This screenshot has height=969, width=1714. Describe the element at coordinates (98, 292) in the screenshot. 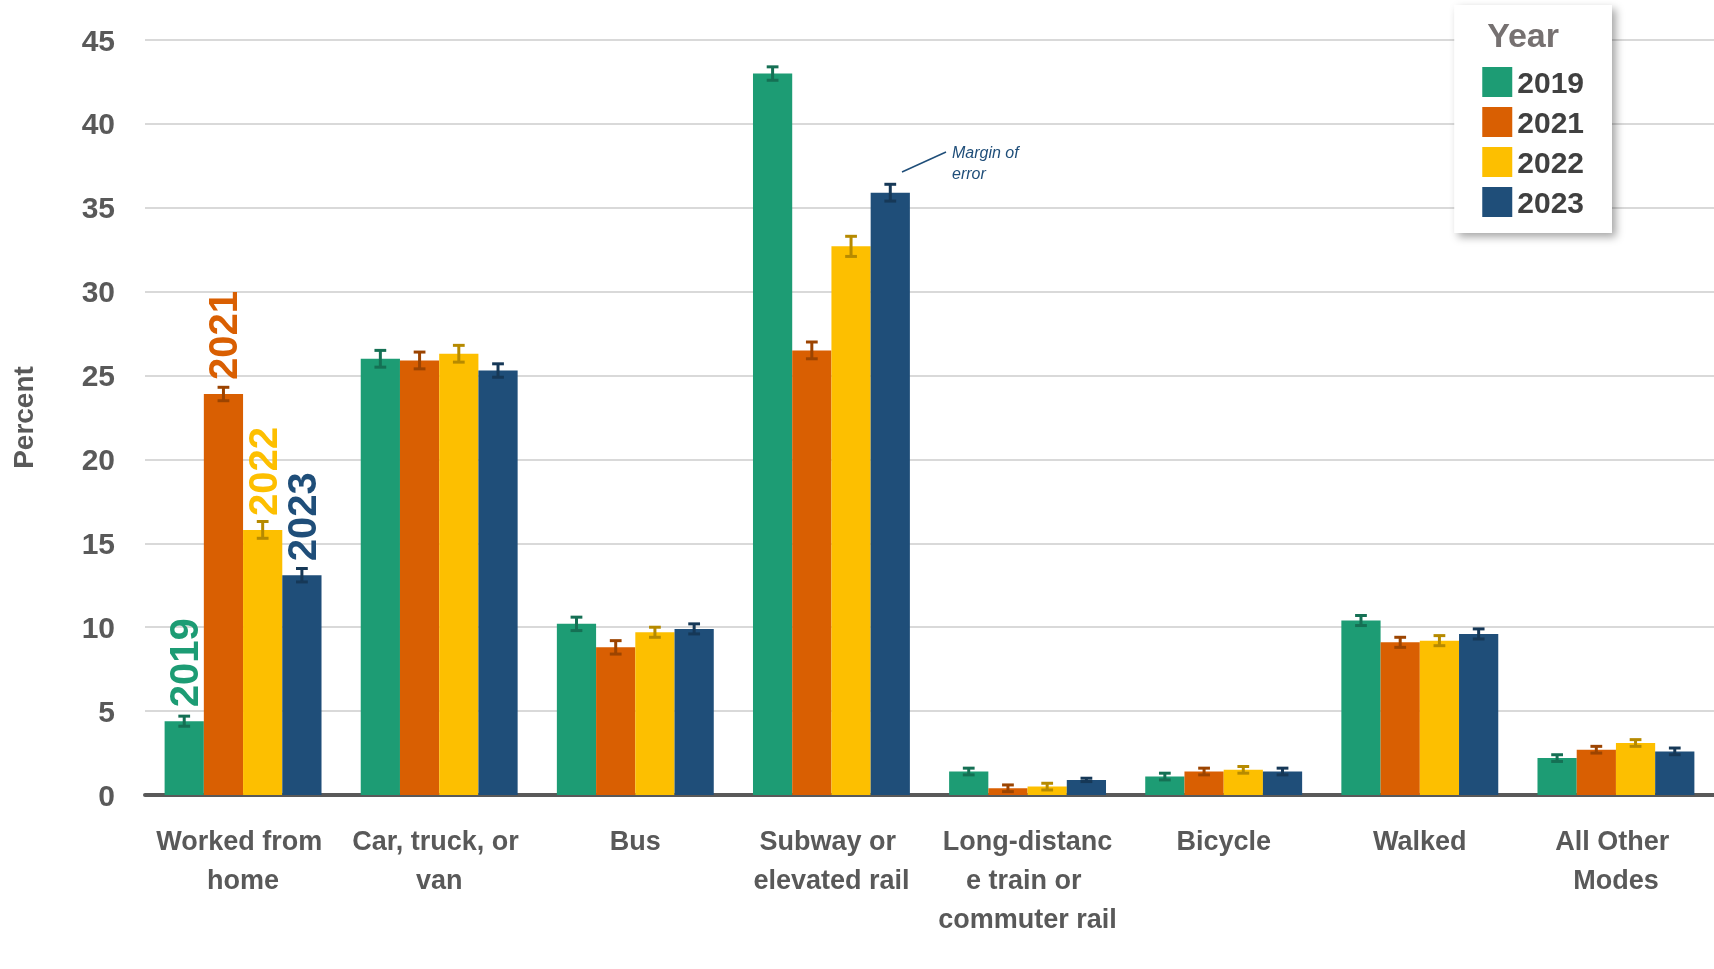

I see `y-tick-label: 30` at that location.